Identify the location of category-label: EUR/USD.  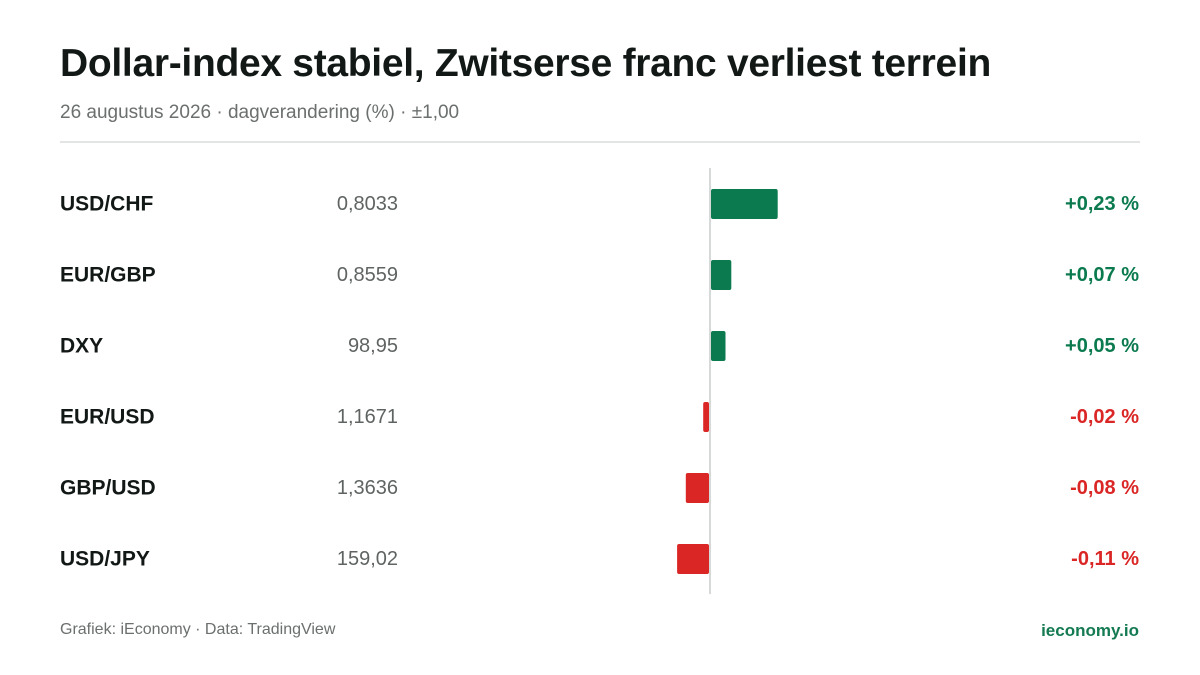
(107, 417).